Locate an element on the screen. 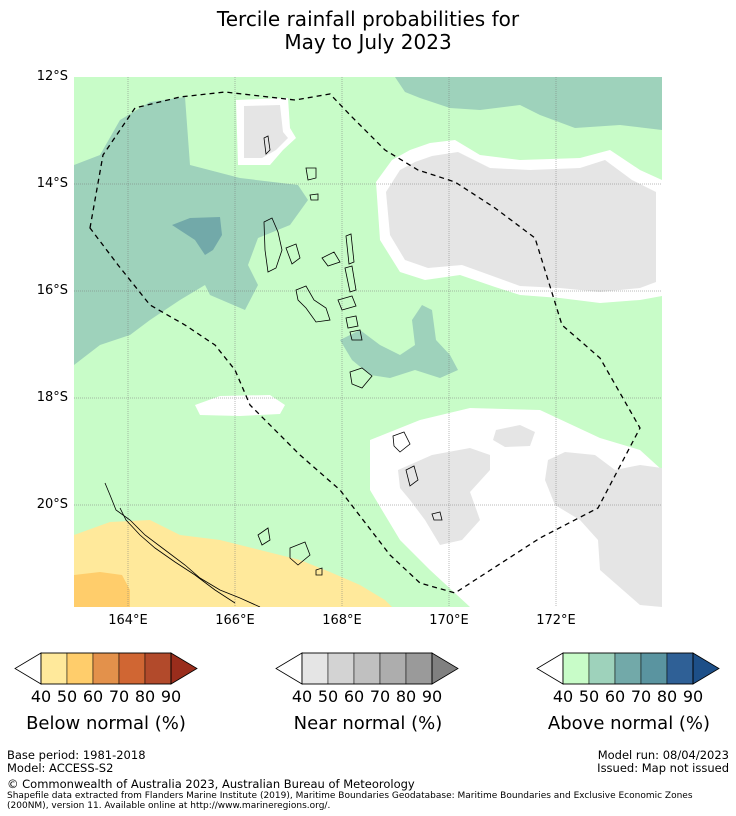  colorbar-above-outline is located at coordinates (628, 668).